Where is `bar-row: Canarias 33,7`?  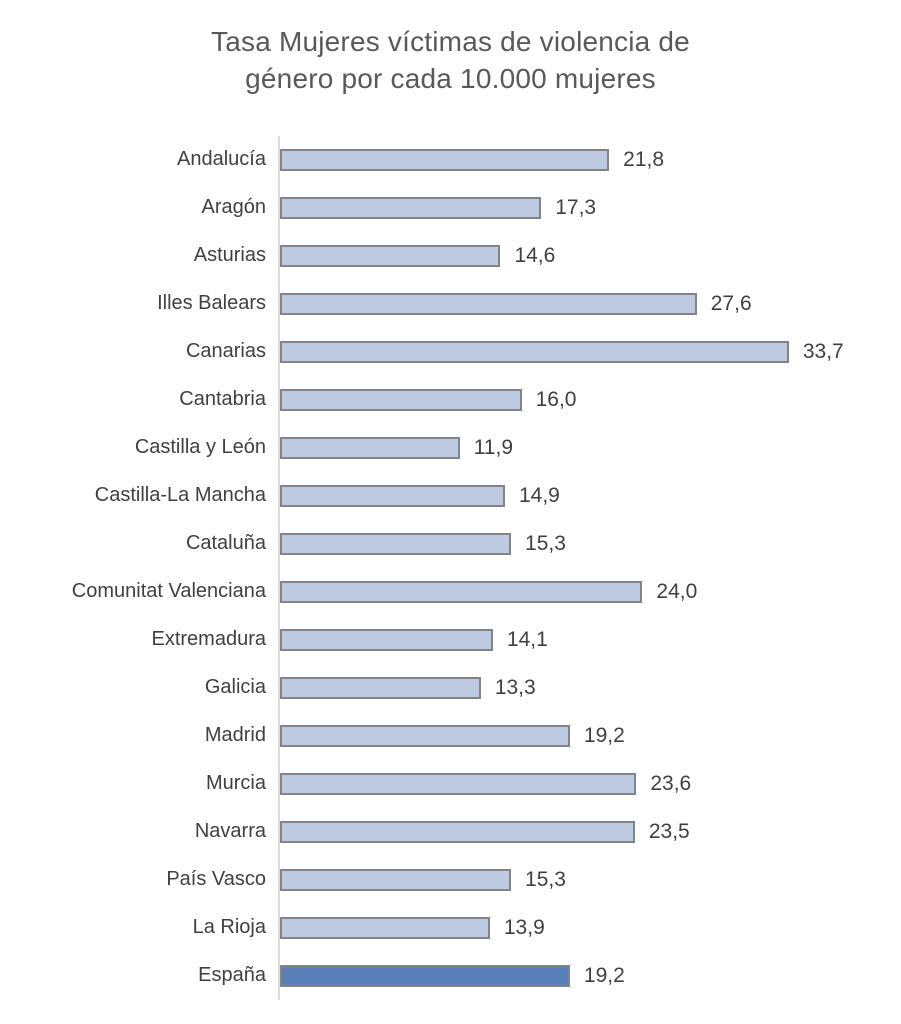
bar-row: Canarias 33,7 is located at coordinates (450, 351).